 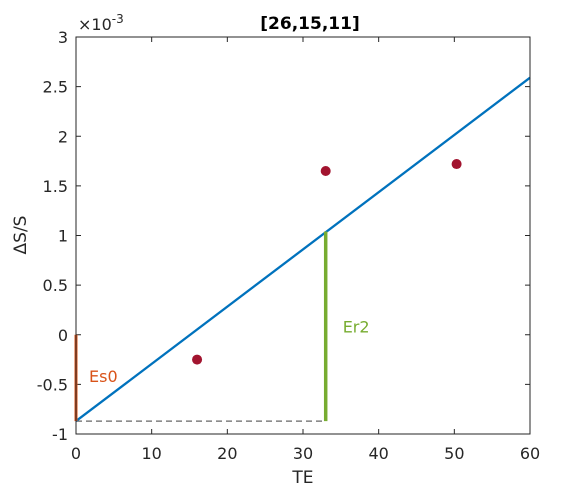 I want to click on y-axis-label: ΔS/S, so click(x=21, y=235).